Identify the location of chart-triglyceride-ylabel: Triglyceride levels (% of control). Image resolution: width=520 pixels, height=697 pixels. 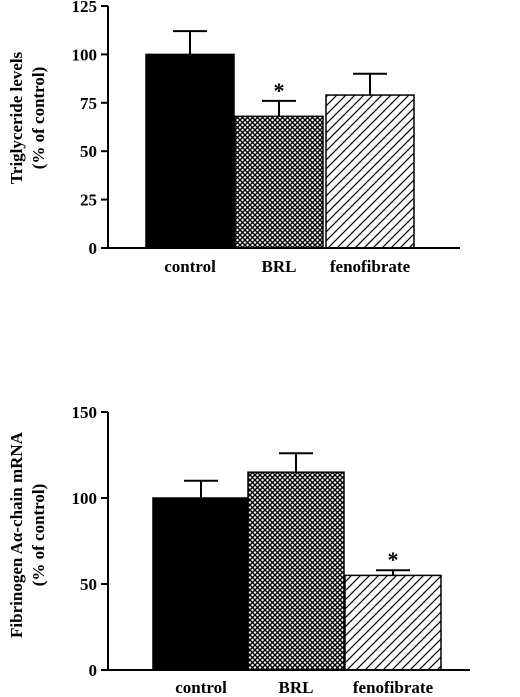
(27, 117).